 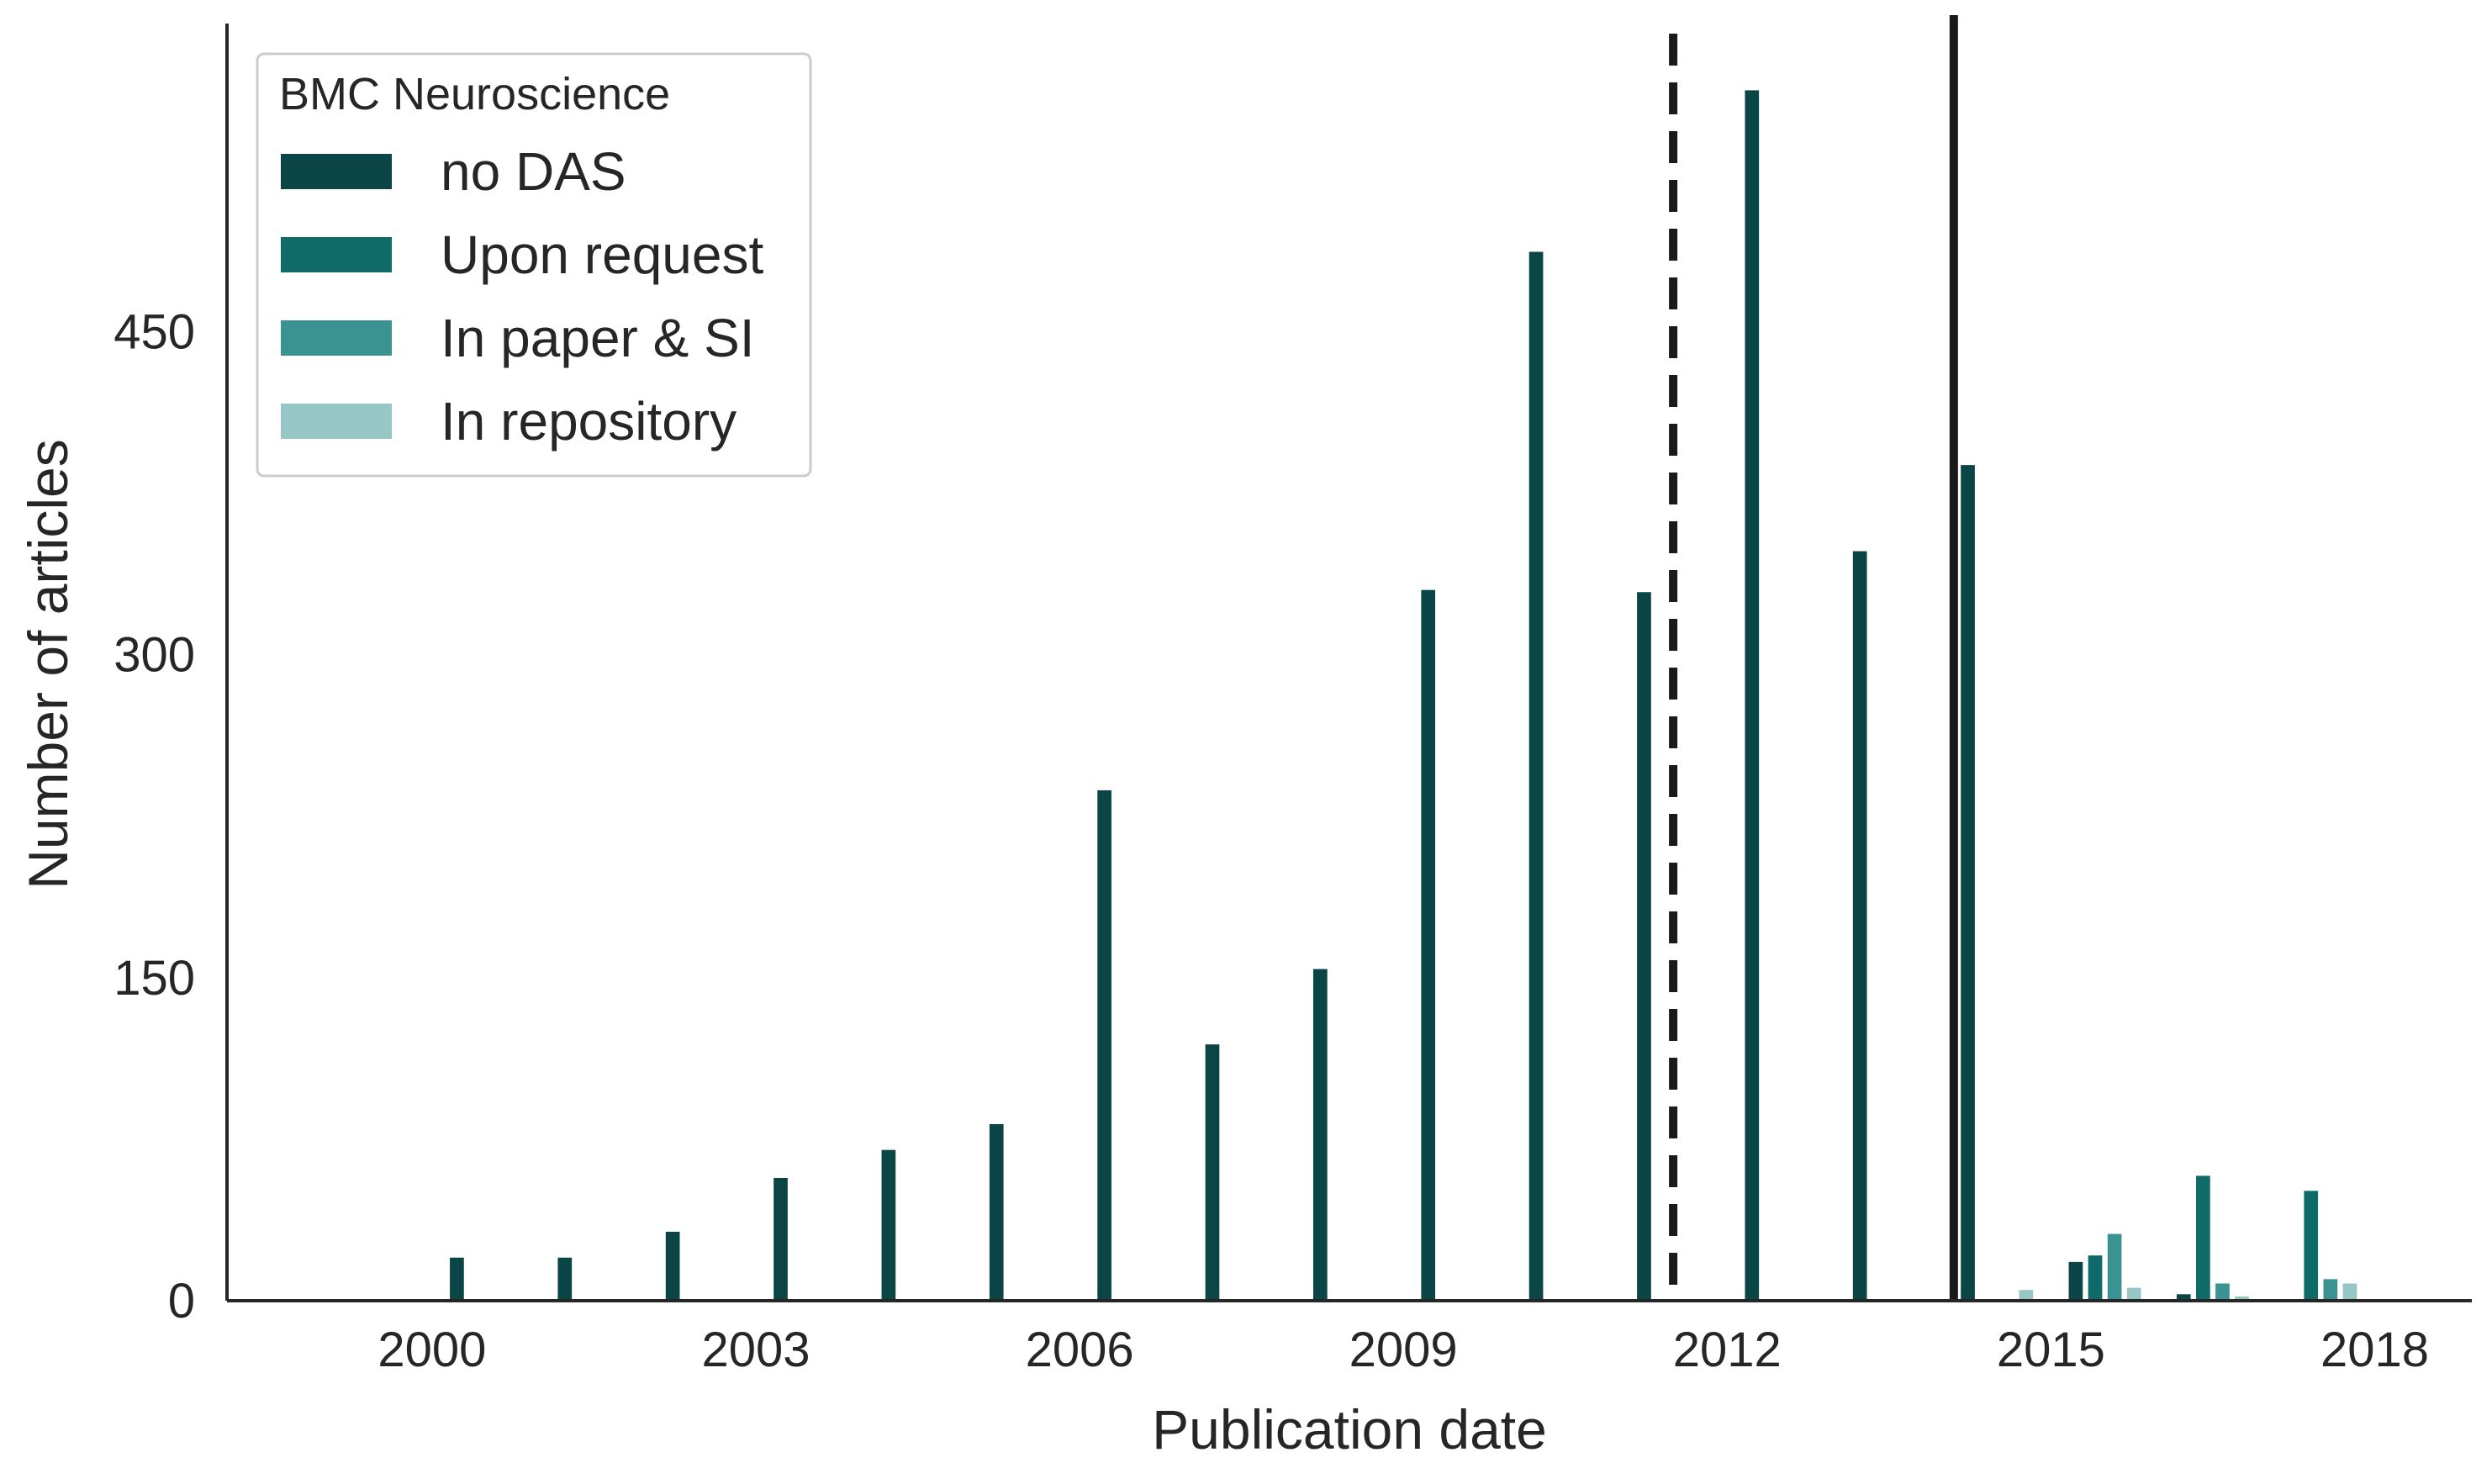 I want to click on legend-label: In repository, so click(x=589, y=421).